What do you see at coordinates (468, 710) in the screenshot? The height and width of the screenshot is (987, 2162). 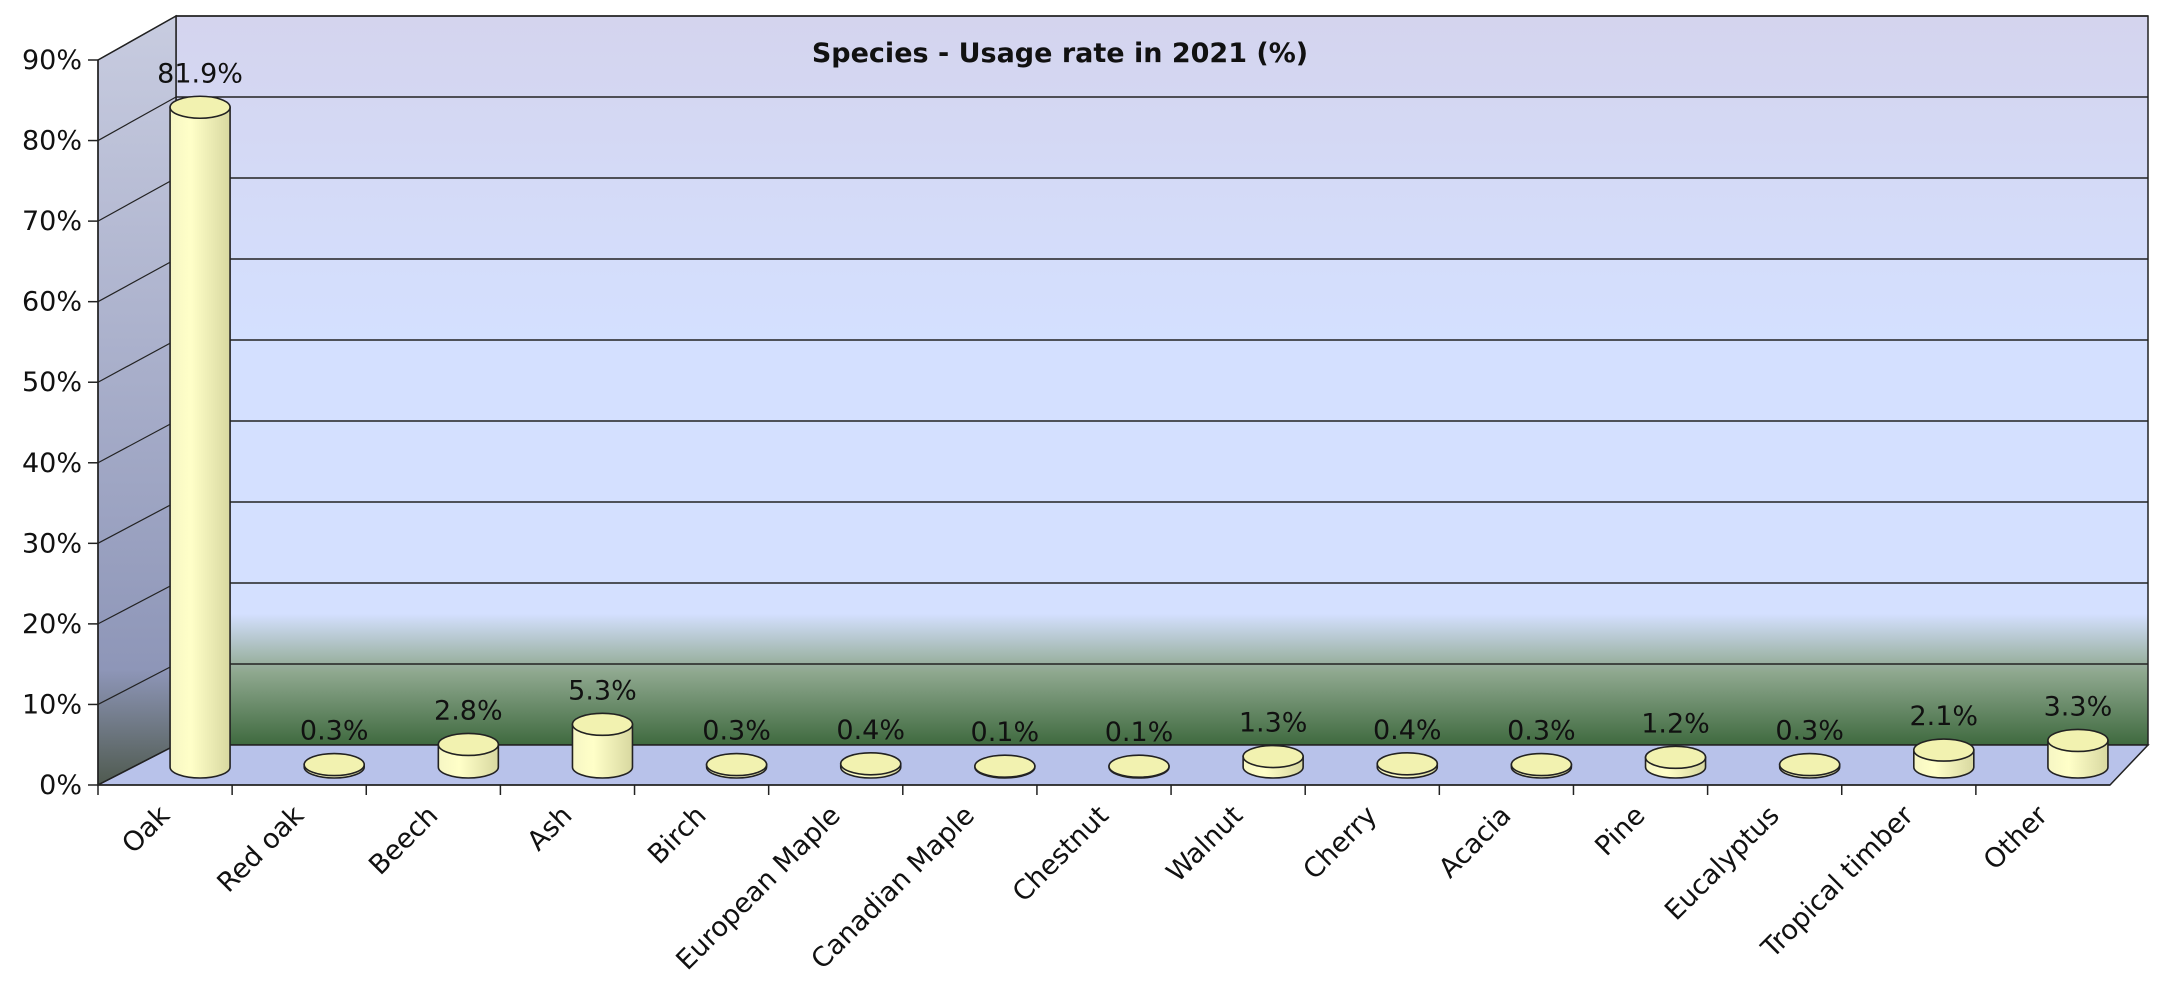 I see `data-label: 2.8%` at bounding box center [468, 710].